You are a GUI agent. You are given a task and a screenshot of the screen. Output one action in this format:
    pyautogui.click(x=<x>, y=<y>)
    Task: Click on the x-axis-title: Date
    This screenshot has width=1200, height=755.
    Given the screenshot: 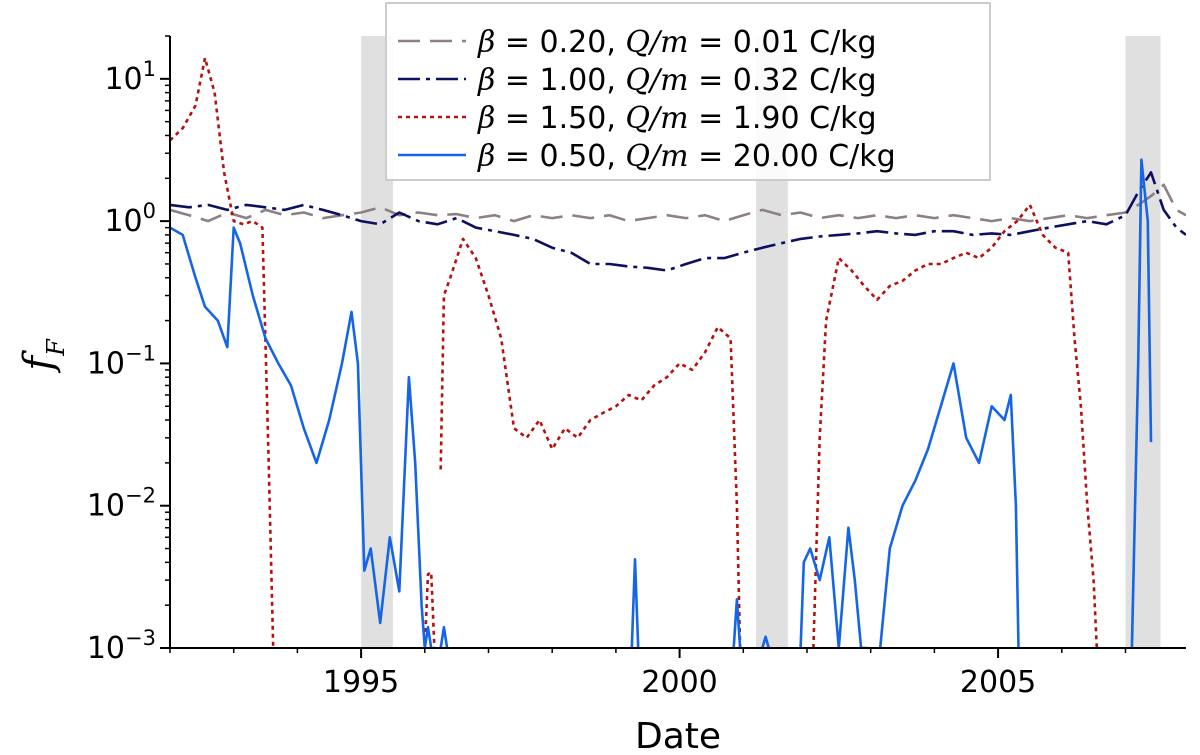 What is the action you would take?
    pyautogui.click(x=678, y=735)
    